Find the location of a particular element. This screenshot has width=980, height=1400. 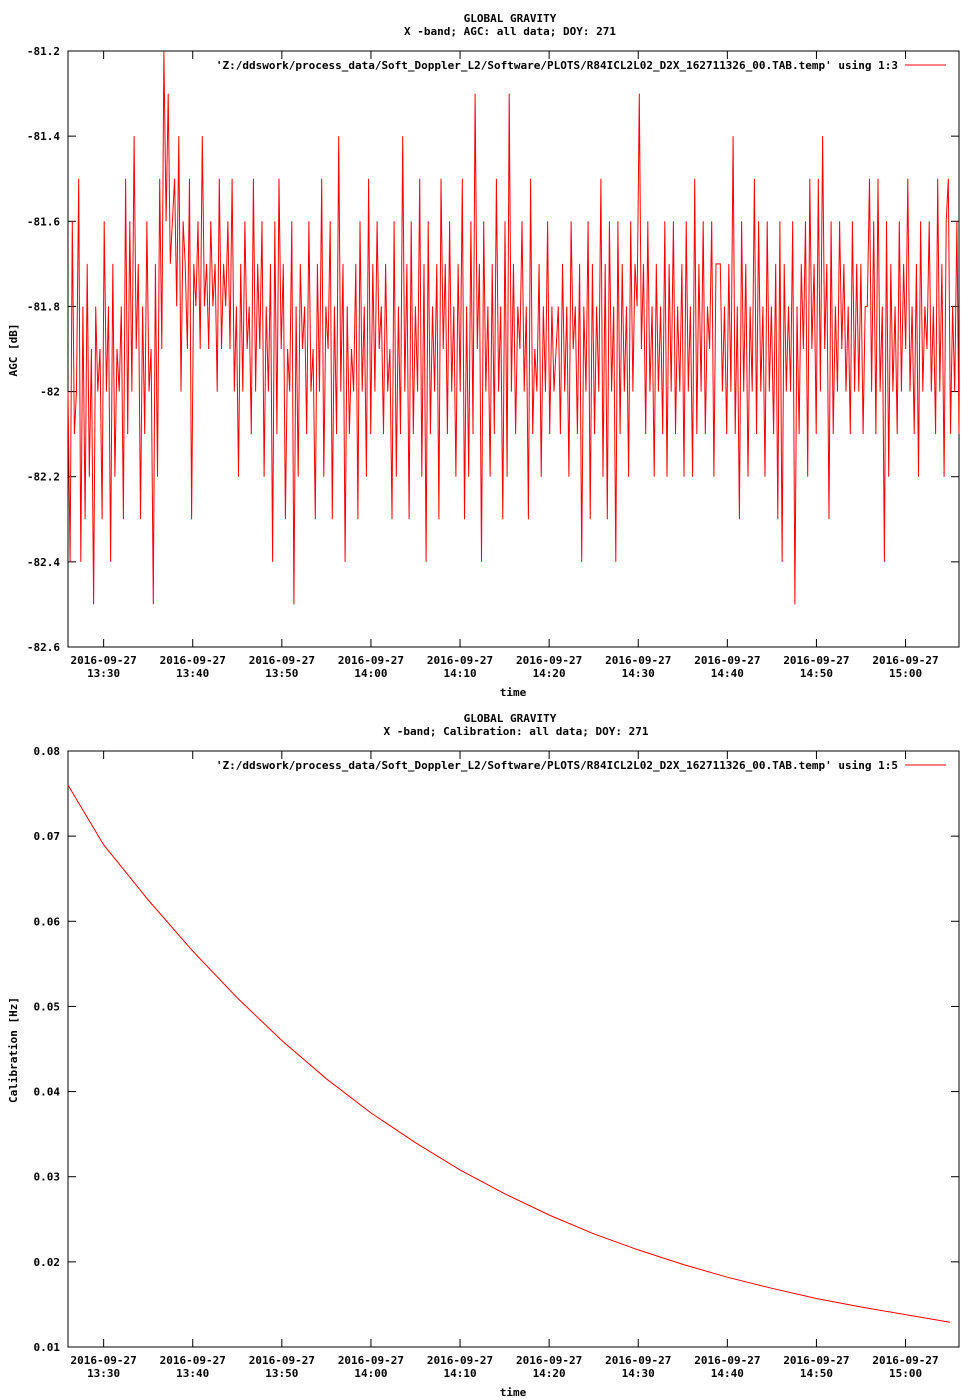

y-tick-label: 0.05 is located at coordinates (47, 1006).